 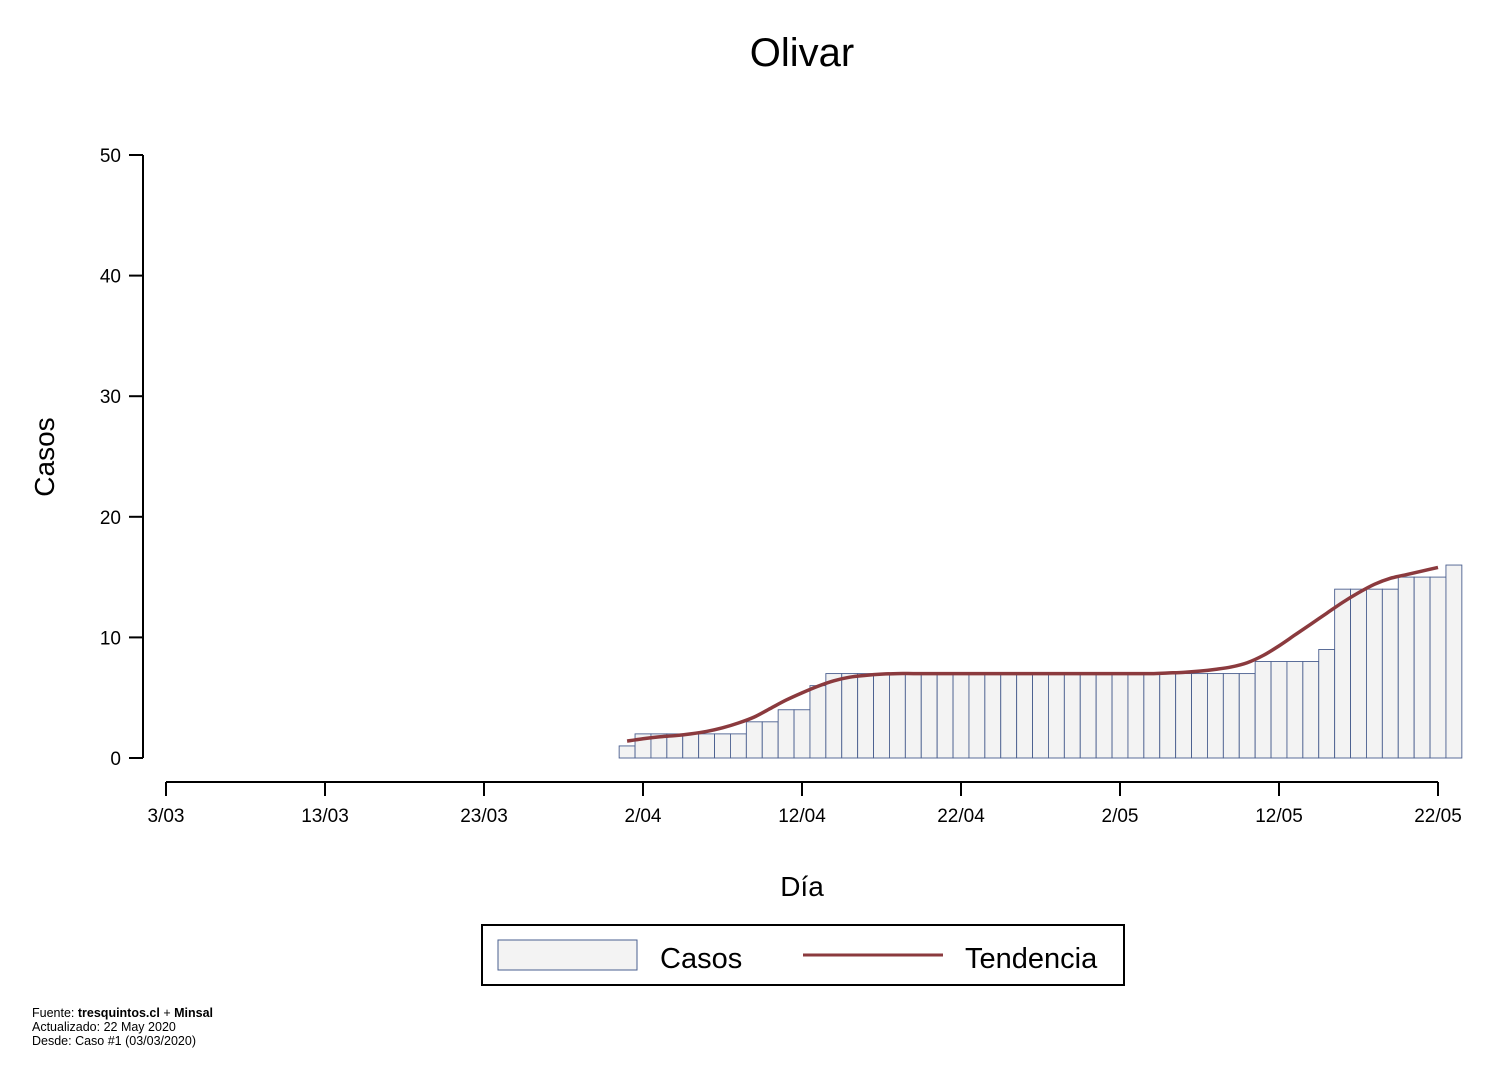 What do you see at coordinates (325, 816) in the screenshot?
I see `x-tick-label: 13/03` at bounding box center [325, 816].